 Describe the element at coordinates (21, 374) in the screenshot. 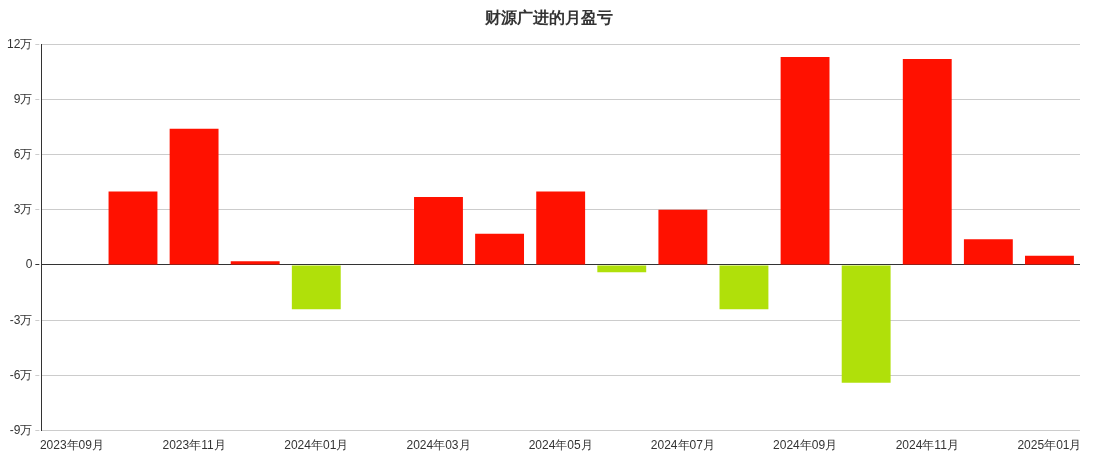

I see `y-tick-label: -6万` at that location.